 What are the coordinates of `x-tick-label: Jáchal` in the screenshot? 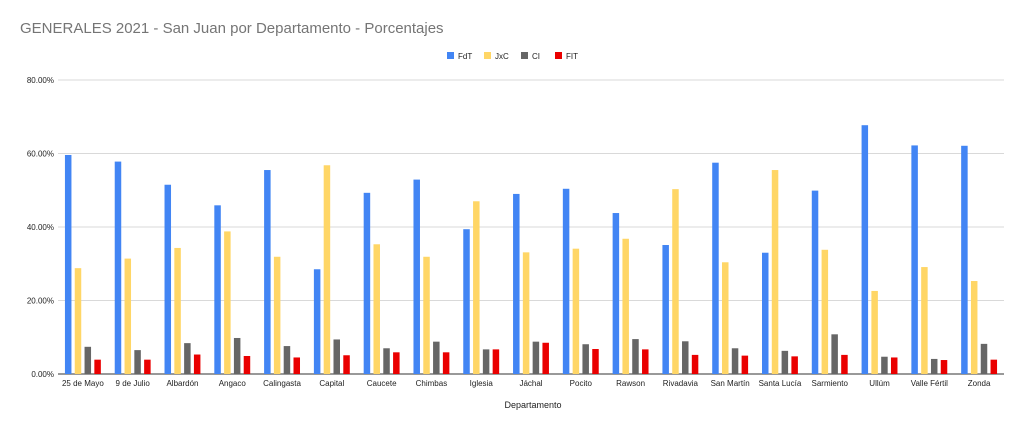 It's located at (530, 383).